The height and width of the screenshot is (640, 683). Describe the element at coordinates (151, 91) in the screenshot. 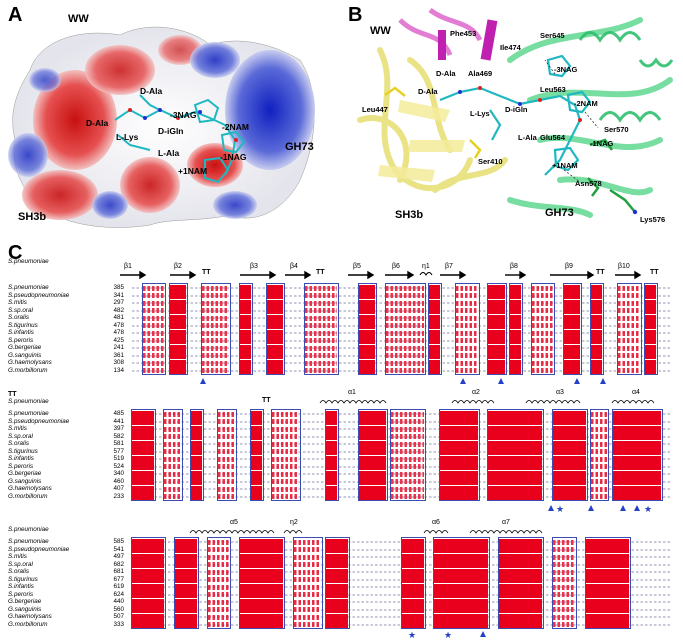

I see `label-d-ala-1: D-Ala` at that location.